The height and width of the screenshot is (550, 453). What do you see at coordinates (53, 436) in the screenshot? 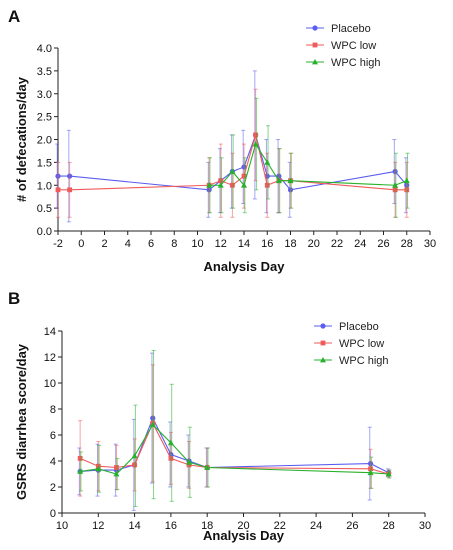
I see `panel-b-y-tick-label: 6` at bounding box center [53, 436].